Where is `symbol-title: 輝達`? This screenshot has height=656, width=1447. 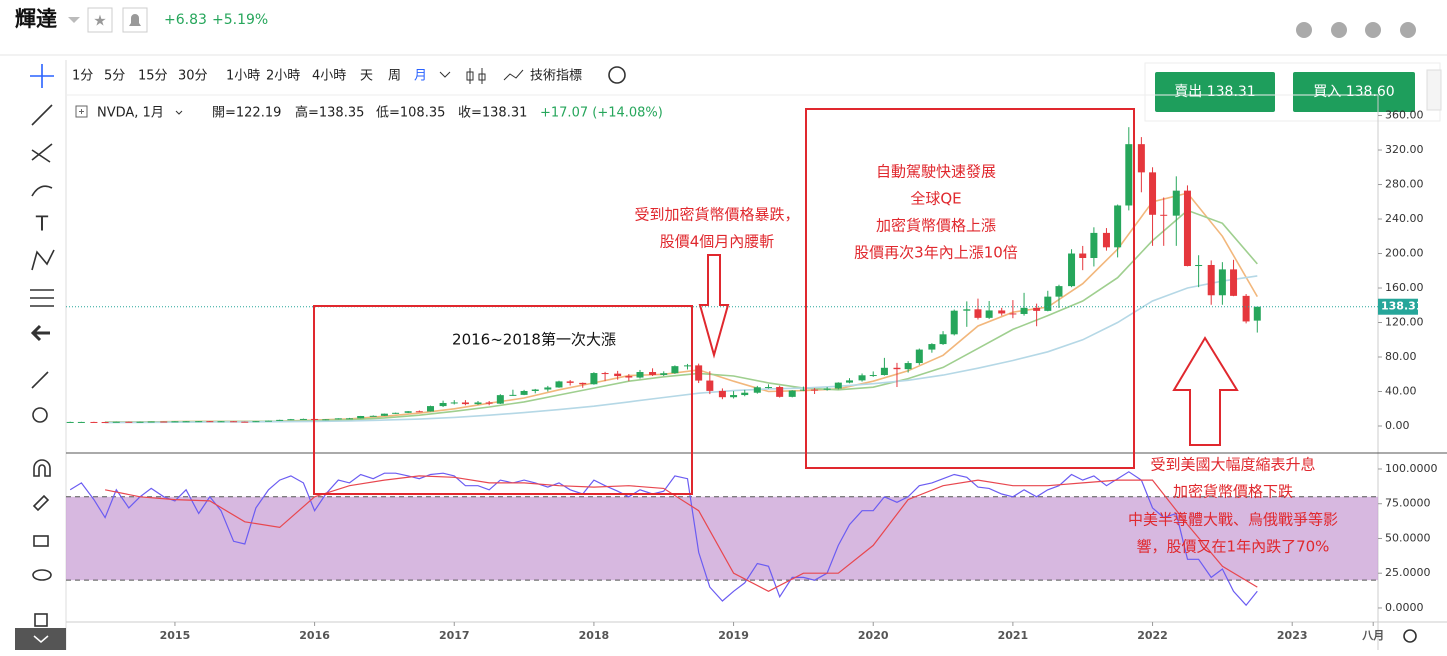
symbol-title: 輝達 is located at coordinates (36, 19).